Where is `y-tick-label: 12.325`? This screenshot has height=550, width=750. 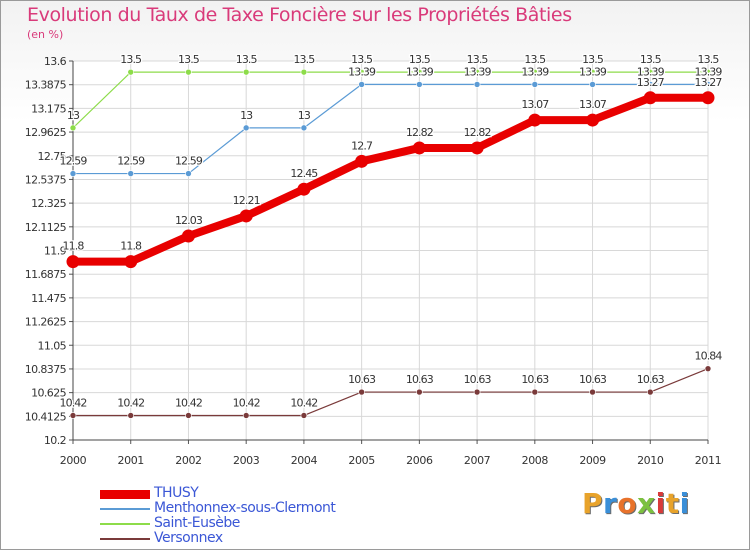 y-tick-label: 12.325 is located at coordinates (48, 203).